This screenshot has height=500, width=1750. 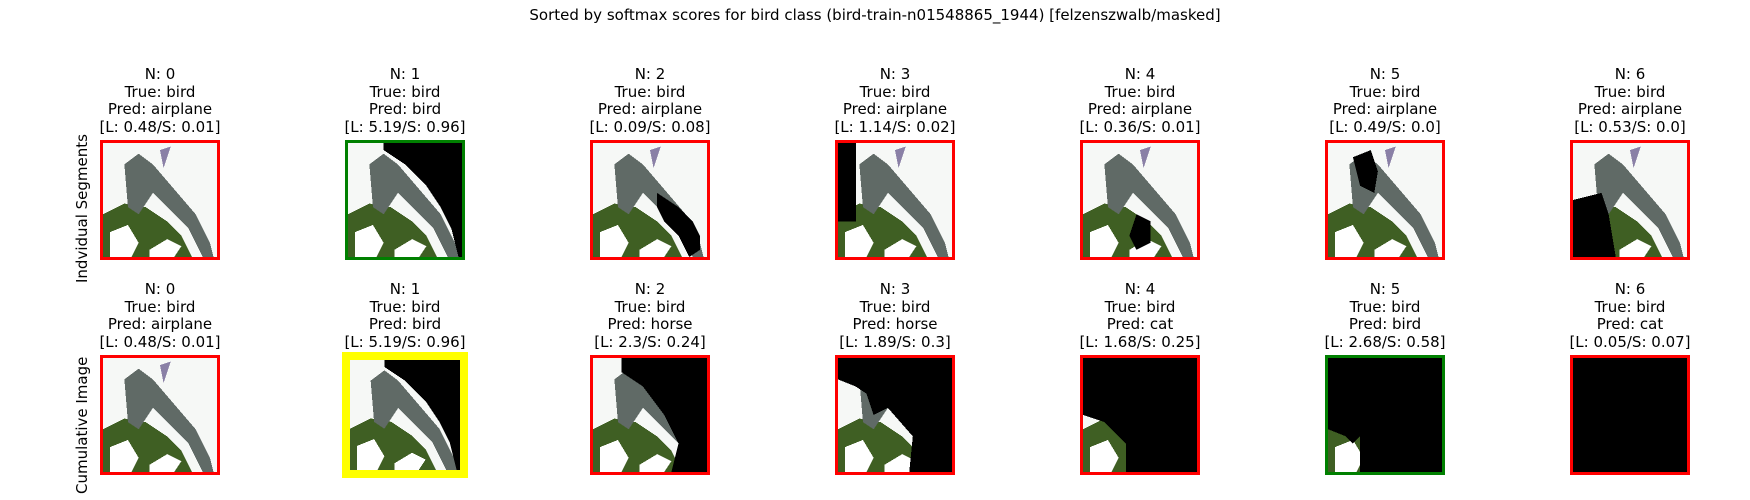 I want to click on panel-title-n: N: 6, so click(x=1630, y=289).